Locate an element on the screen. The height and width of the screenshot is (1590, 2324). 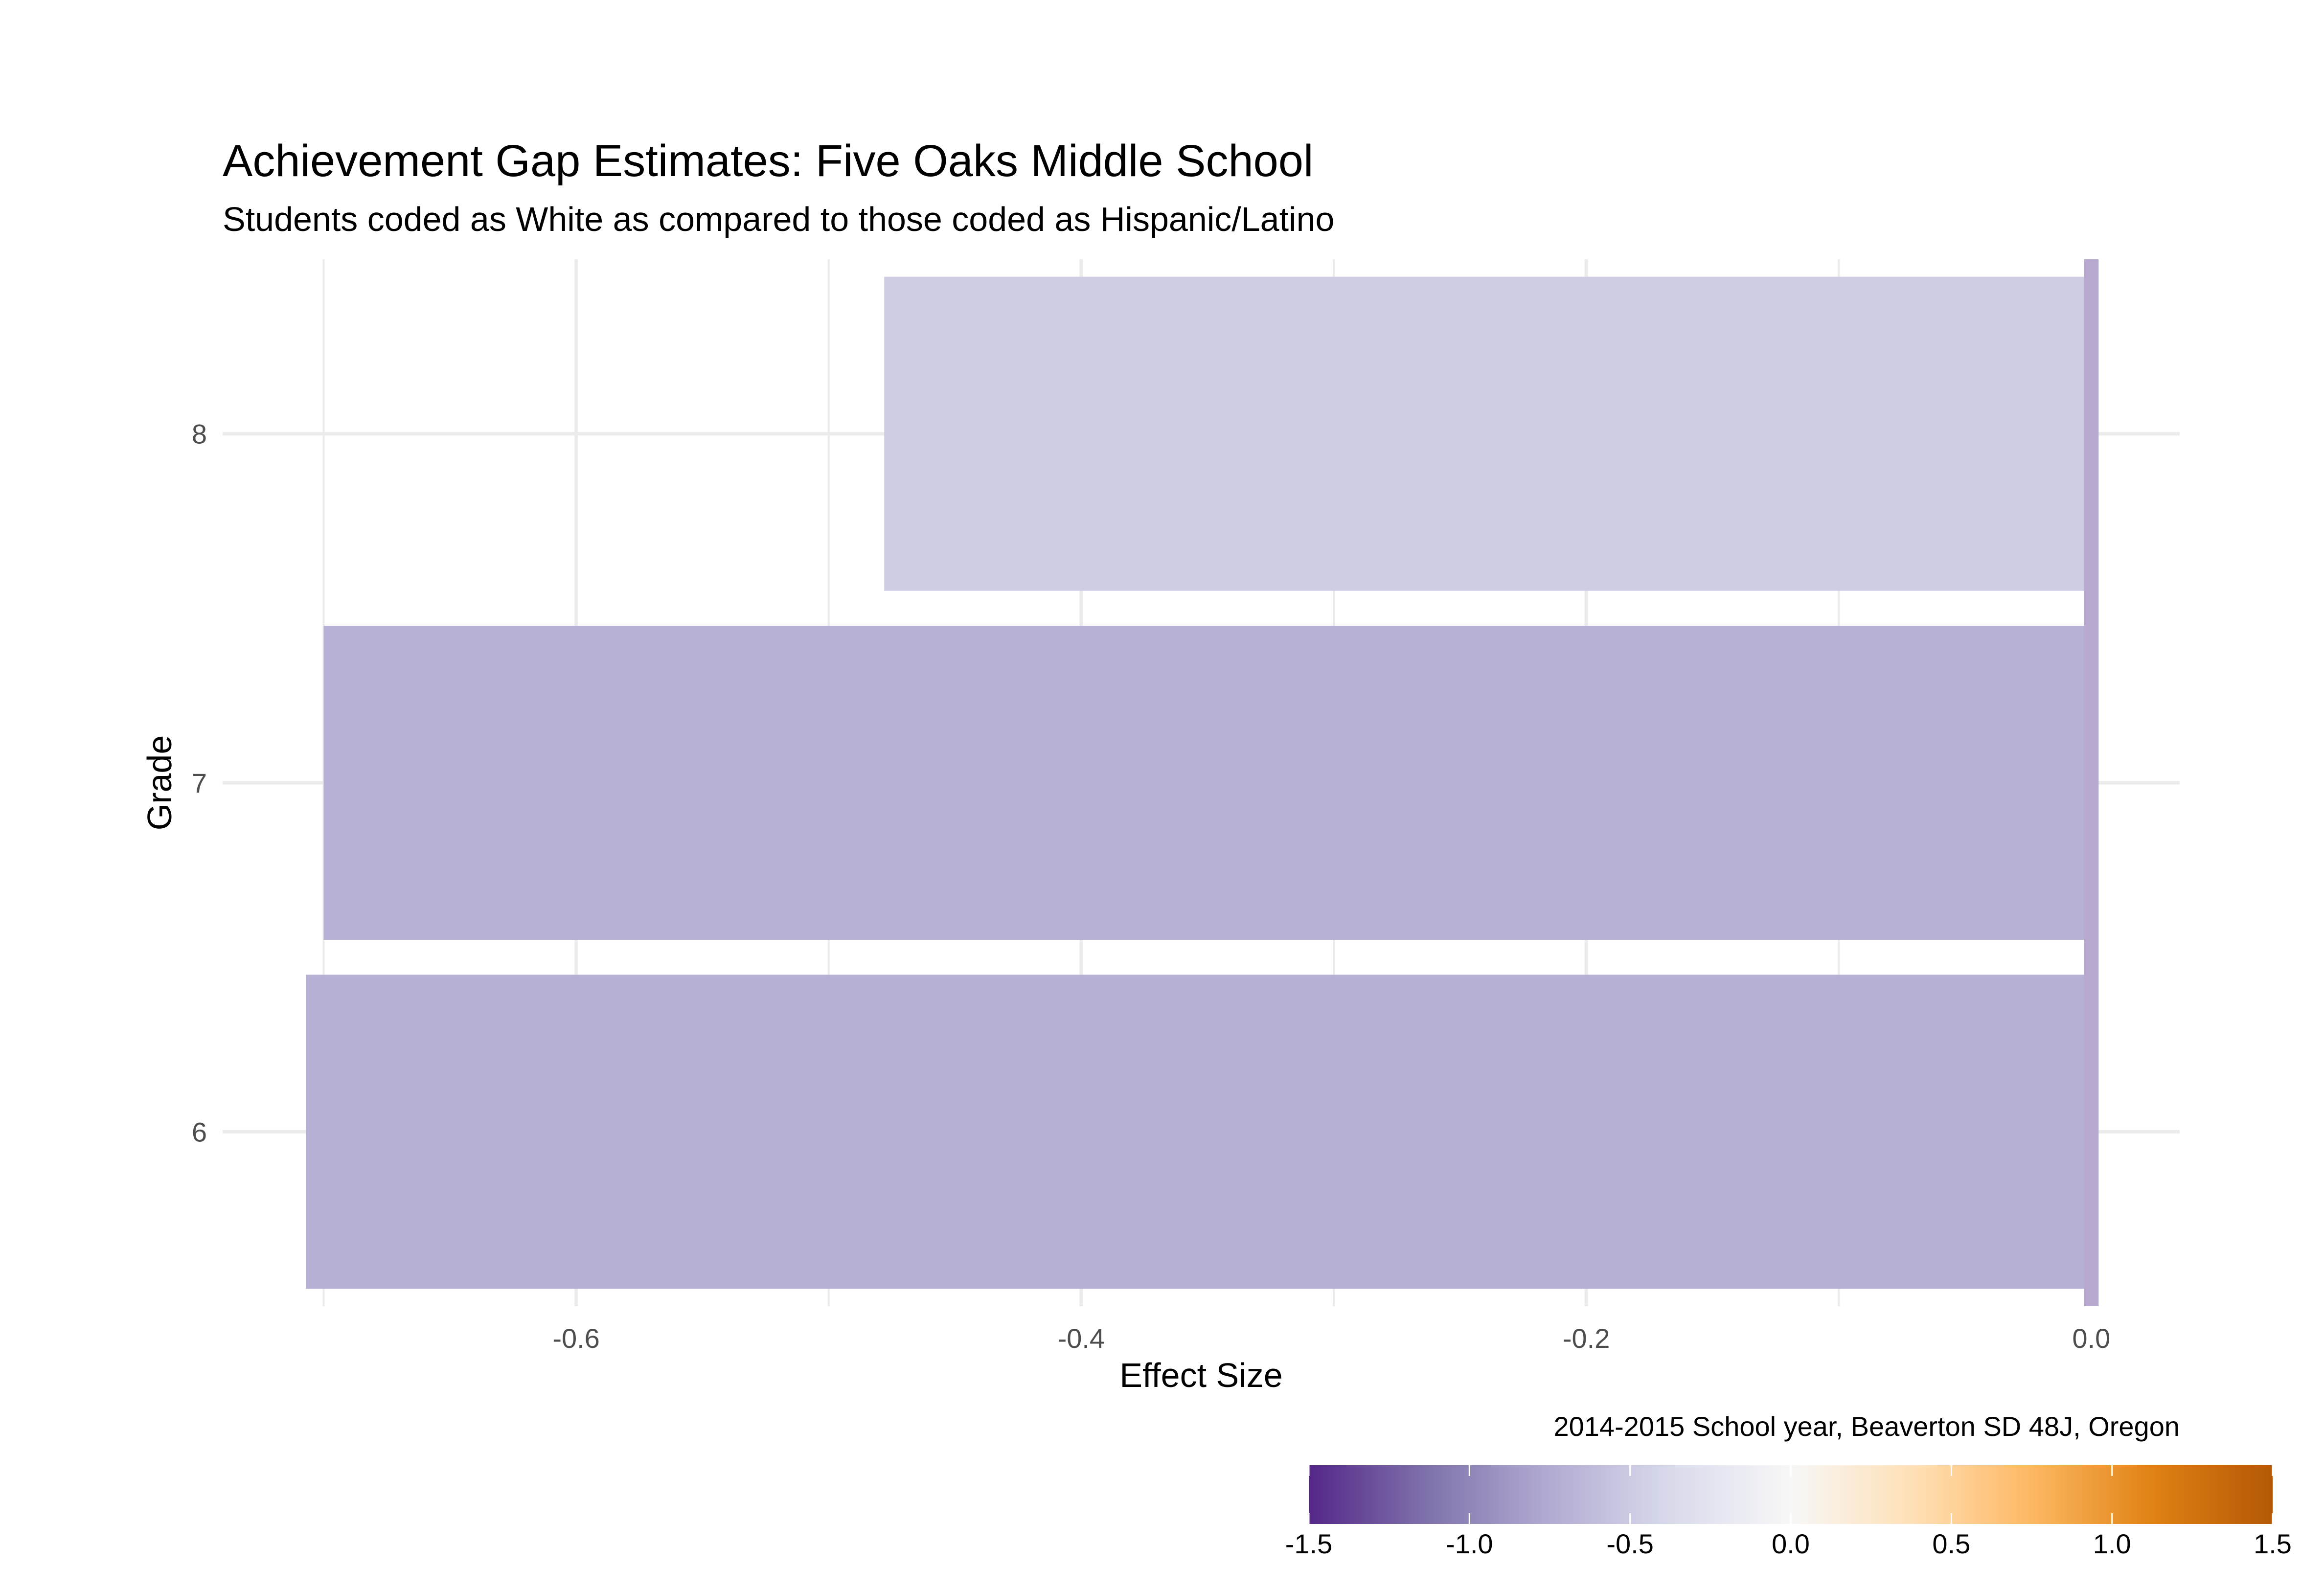
x-tick-label: -0.2 is located at coordinates (1587, 1339).